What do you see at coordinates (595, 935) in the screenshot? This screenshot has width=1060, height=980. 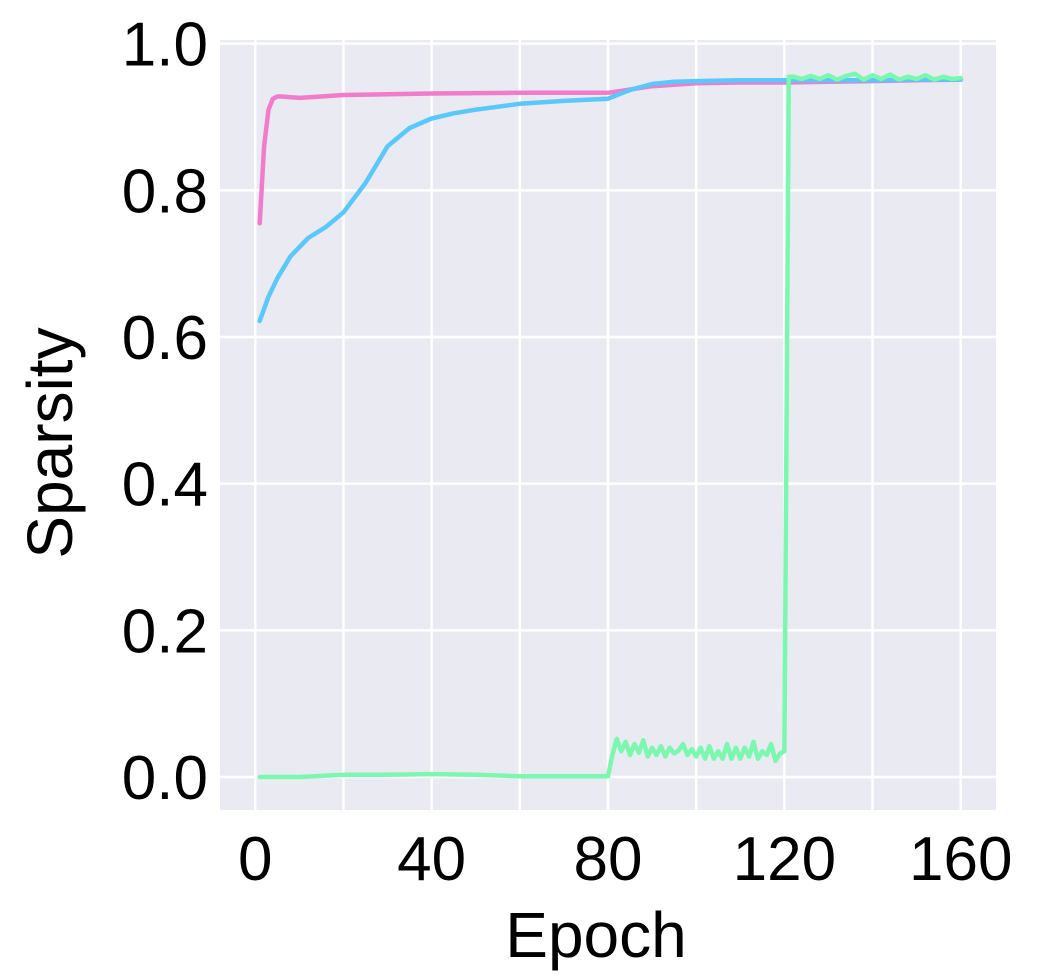 I see `x-axis-title: Epoch` at bounding box center [595, 935].